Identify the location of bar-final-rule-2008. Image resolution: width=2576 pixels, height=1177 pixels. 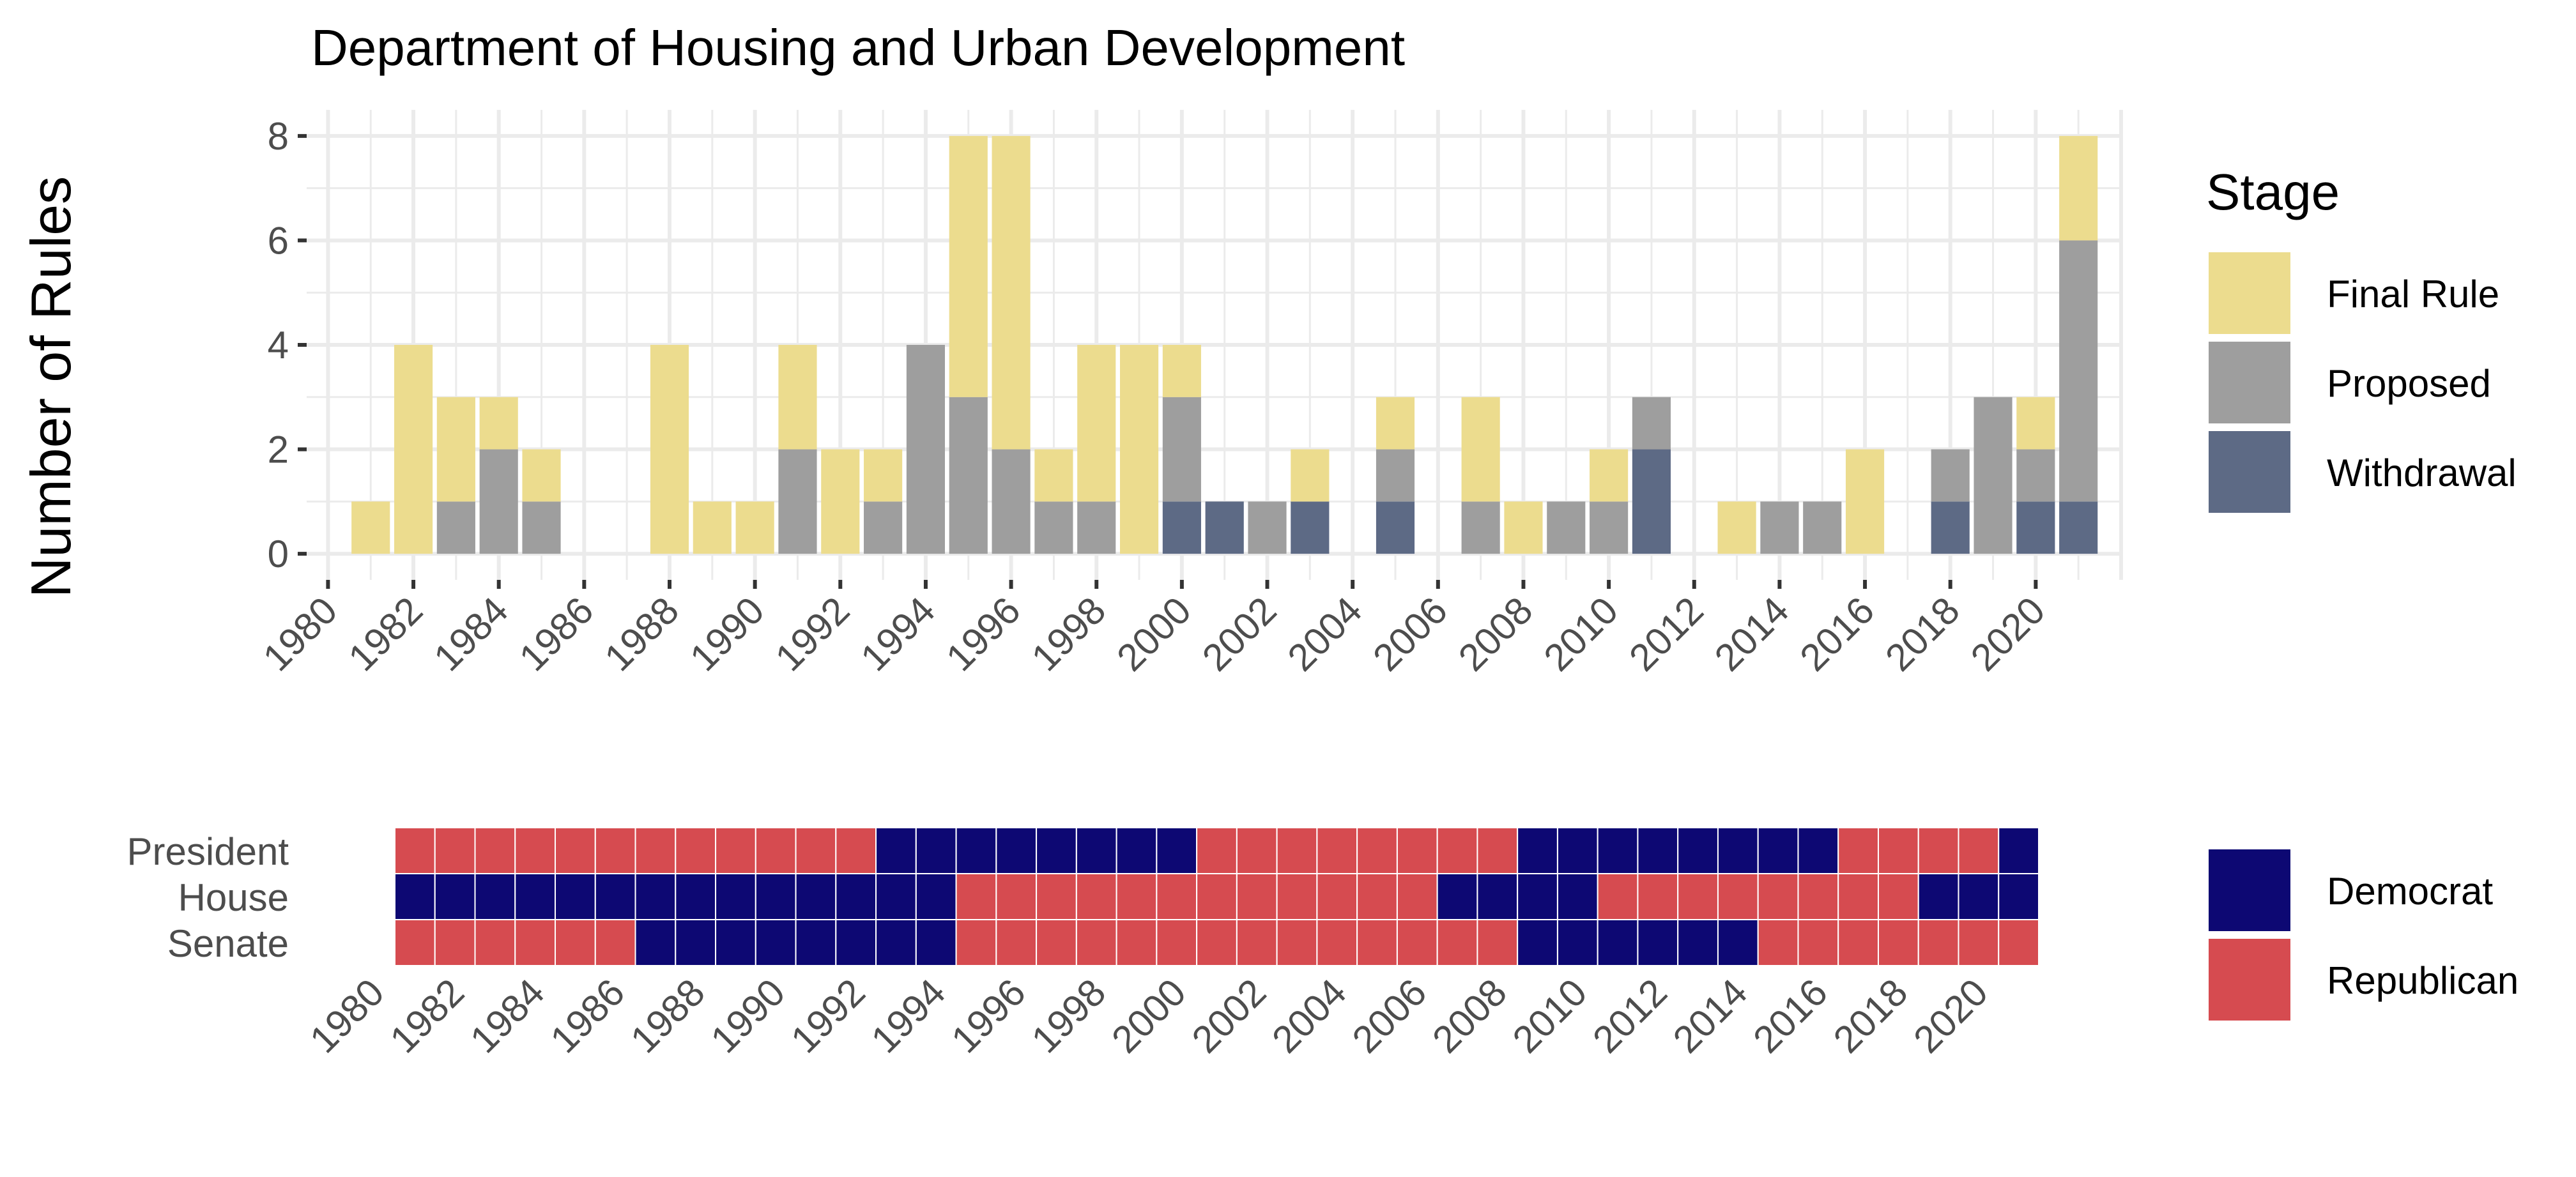
(1523, 527).